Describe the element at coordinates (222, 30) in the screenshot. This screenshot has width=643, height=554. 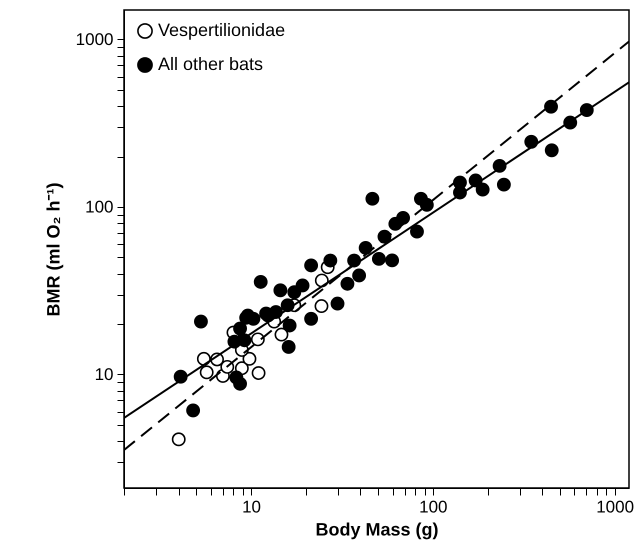
I see `legend-label: Vespertilionidae` at that location.